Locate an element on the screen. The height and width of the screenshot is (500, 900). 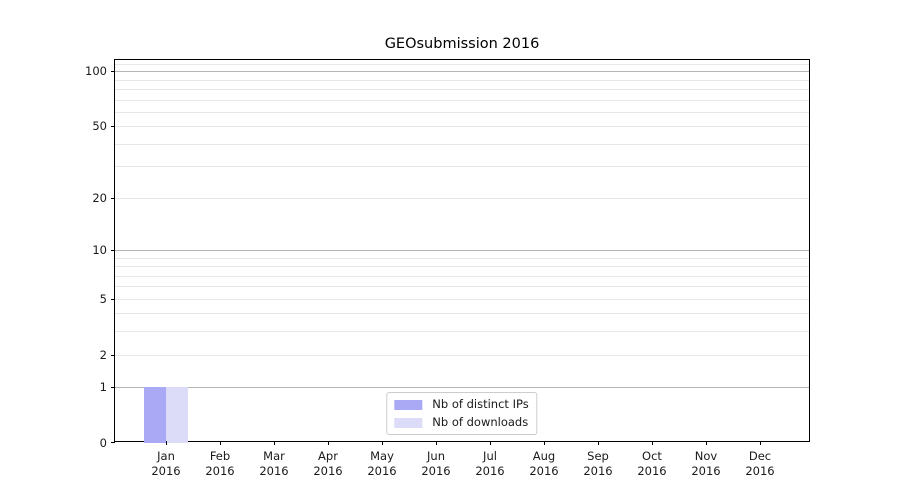
chart-title: GEOsubmission 2016 is located at coordinates (462, 44).